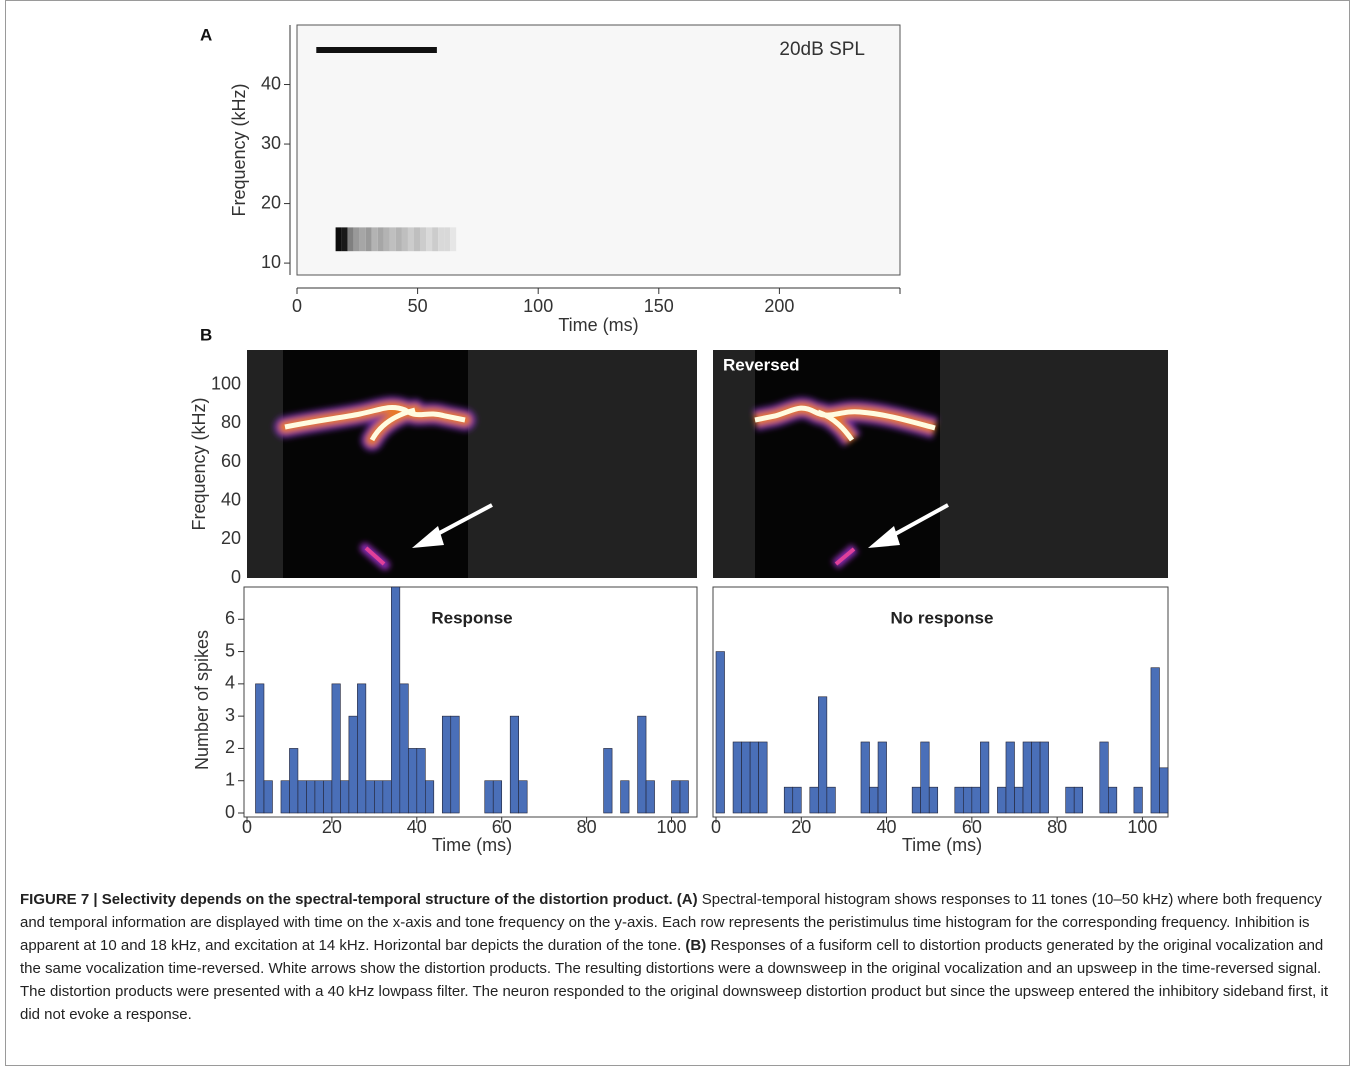  I want to click on panel-title: Response, so click(471, 617).